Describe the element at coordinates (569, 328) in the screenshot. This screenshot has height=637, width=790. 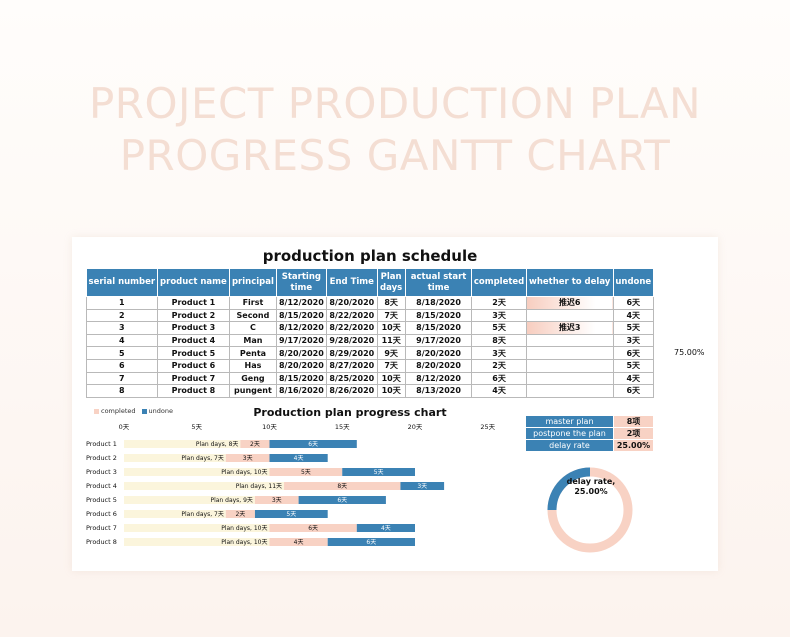
I see `table-cell: 推迟3` at that location.